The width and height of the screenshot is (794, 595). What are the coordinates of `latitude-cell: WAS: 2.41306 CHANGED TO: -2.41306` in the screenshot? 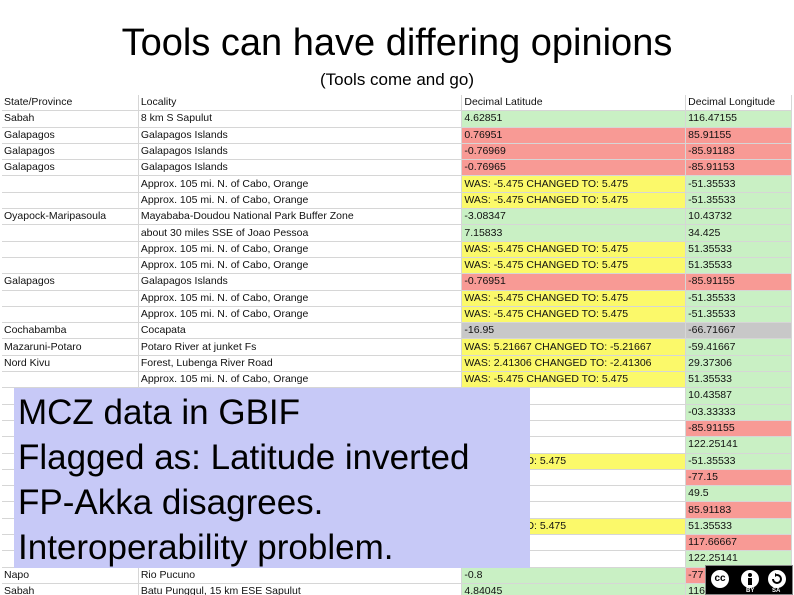 It's located at (574, 364).